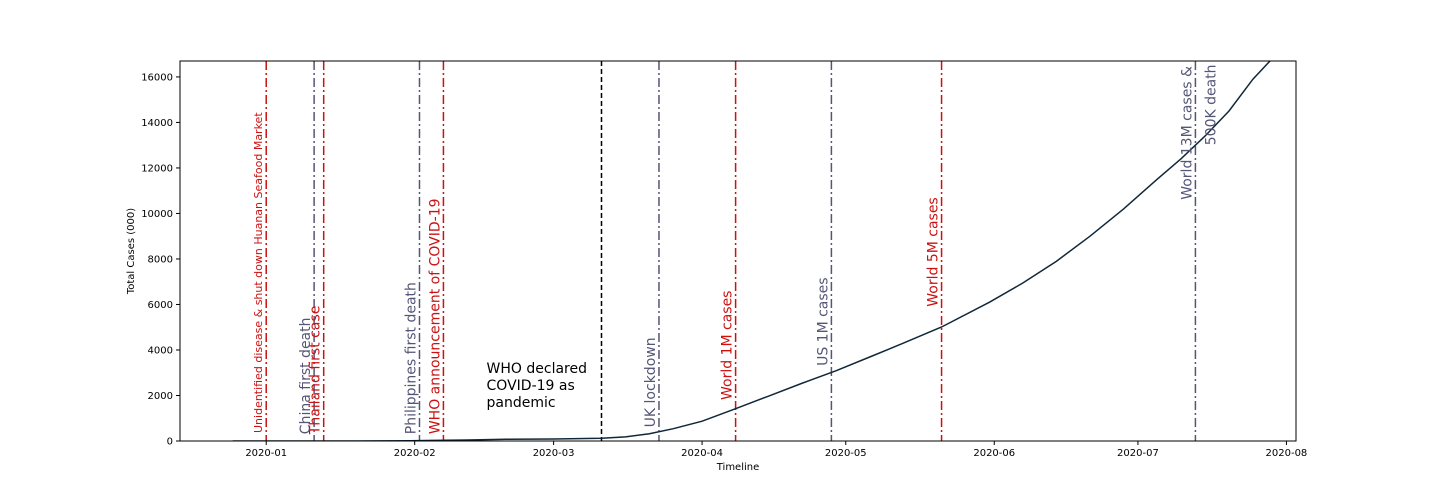  Describe the element at coordinates (316, 371) in the screenshot. I see `event-label-2: Thailand first case` at that location.